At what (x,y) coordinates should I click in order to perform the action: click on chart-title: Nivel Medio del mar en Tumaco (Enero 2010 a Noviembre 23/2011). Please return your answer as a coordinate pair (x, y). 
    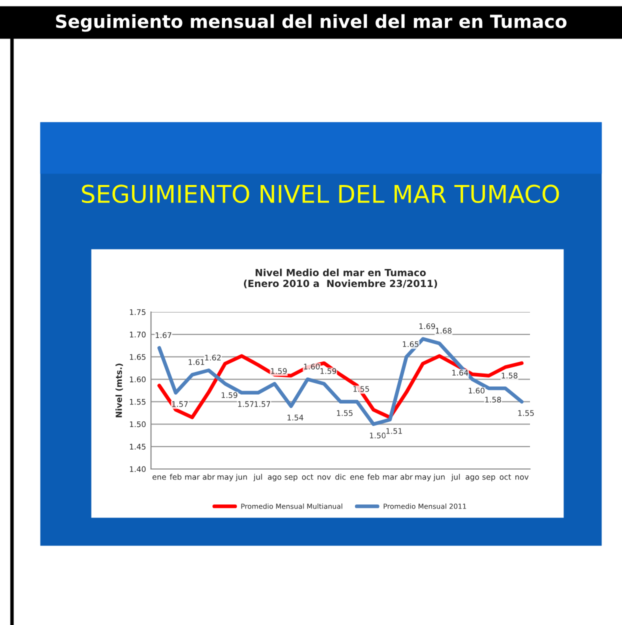
    Looking at the image, I should click on (341, 278).